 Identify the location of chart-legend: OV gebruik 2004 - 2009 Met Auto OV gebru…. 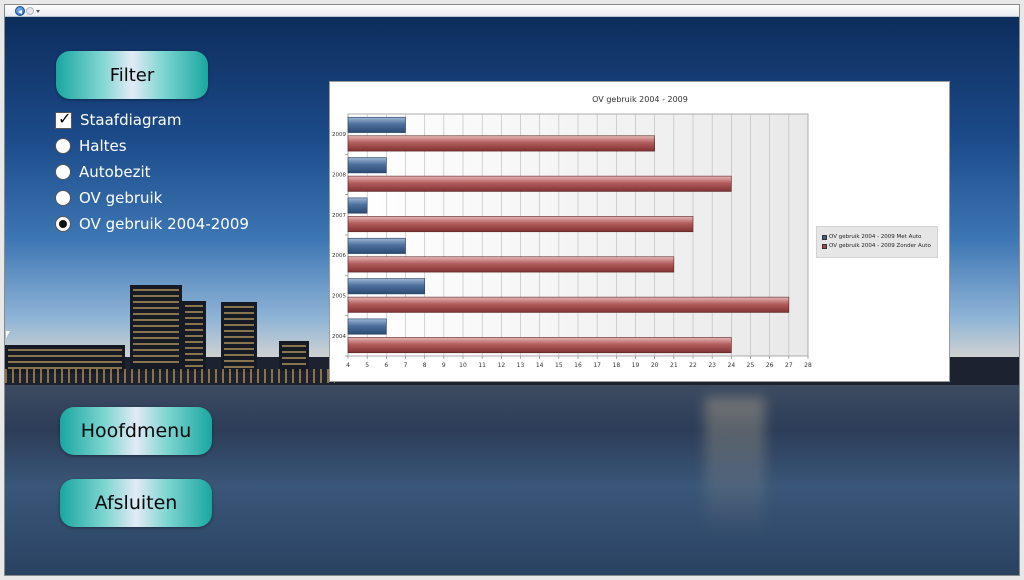
(877, 242).